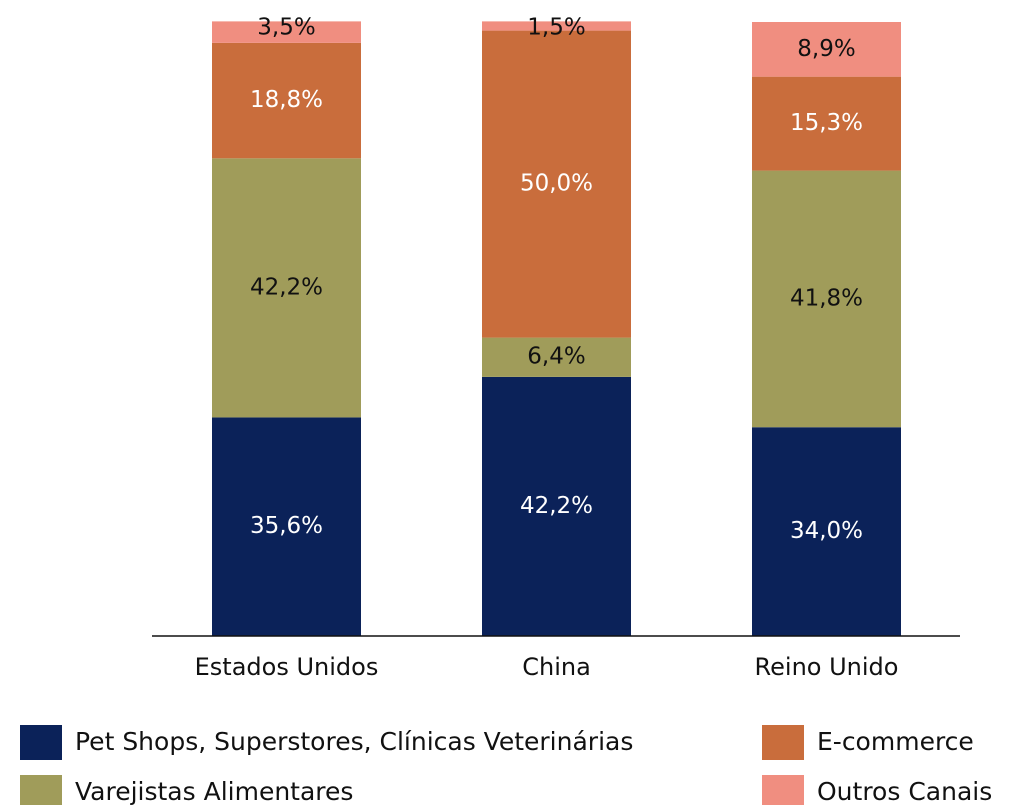 The width and height of the screenshot is (1033, 805). I want to click on x-tick-label: Estados Unidos, so click(287, 667).